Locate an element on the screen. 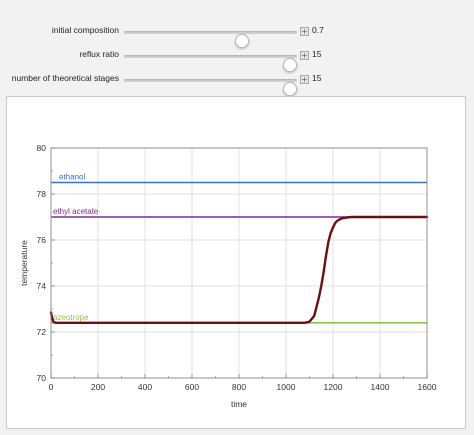  y-axis-label: temperature is located at coordinates (24, 263).